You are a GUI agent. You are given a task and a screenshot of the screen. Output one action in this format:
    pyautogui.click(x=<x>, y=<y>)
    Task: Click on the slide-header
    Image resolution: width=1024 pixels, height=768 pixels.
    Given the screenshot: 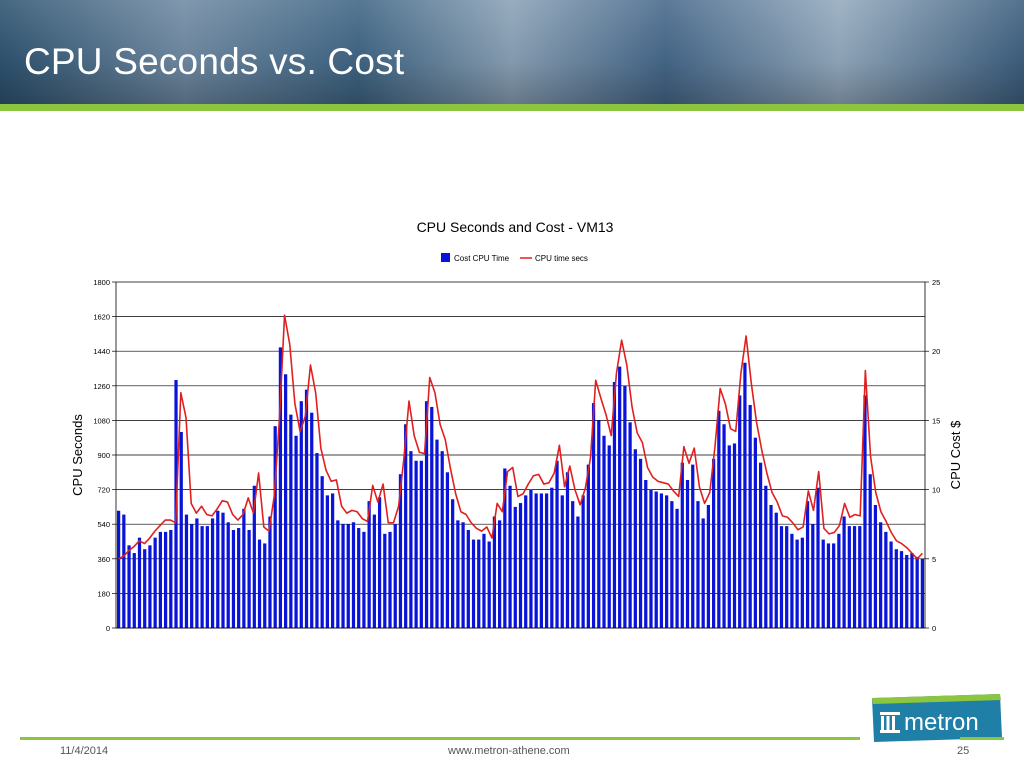 What is the action you would take?
    pyautogui.click(x=512, y=52)
    